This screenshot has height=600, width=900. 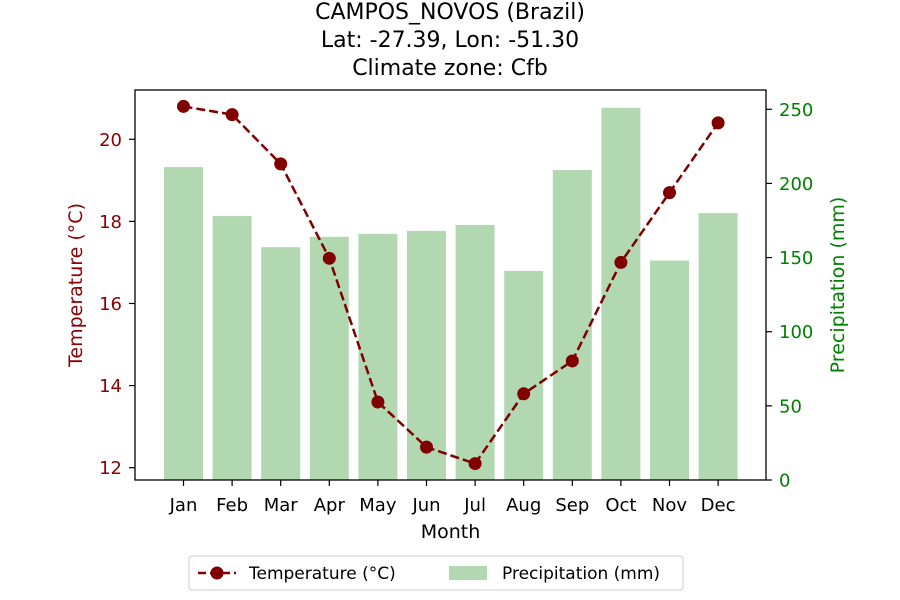 What do you see at coordinates (669, 193) in the screenshot?
I see `temperature-point-nov` at bounding box center [669, 193].